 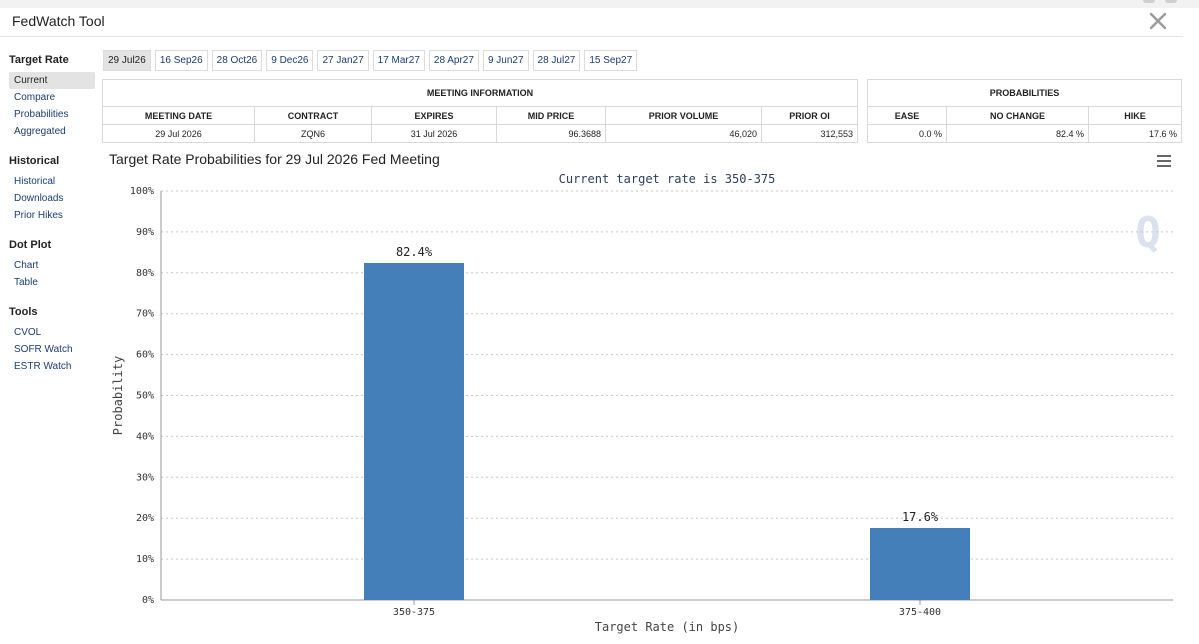 What do you see at coordinates (907, 133) in the screenshot?
I see `ease-value: 0.0 %` at bounding box center [907, 133].